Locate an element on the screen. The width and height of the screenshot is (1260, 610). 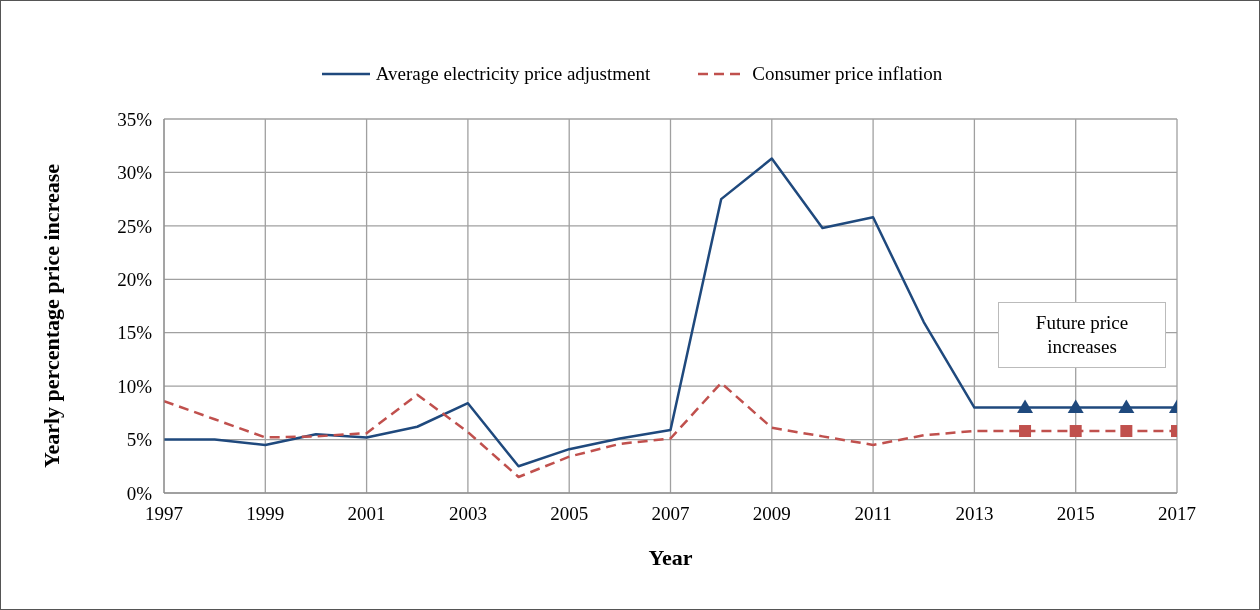
legend-label: Consumer price inflation is located at coordinates (847, 74).